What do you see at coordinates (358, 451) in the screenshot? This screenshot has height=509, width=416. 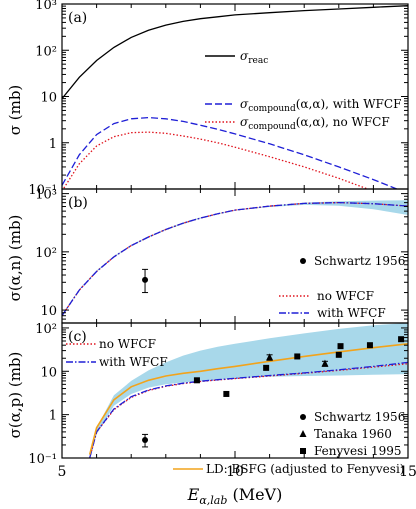 I see `legend-c-label-4: Fenyvesi 1995` at bounding box center [358, 451].